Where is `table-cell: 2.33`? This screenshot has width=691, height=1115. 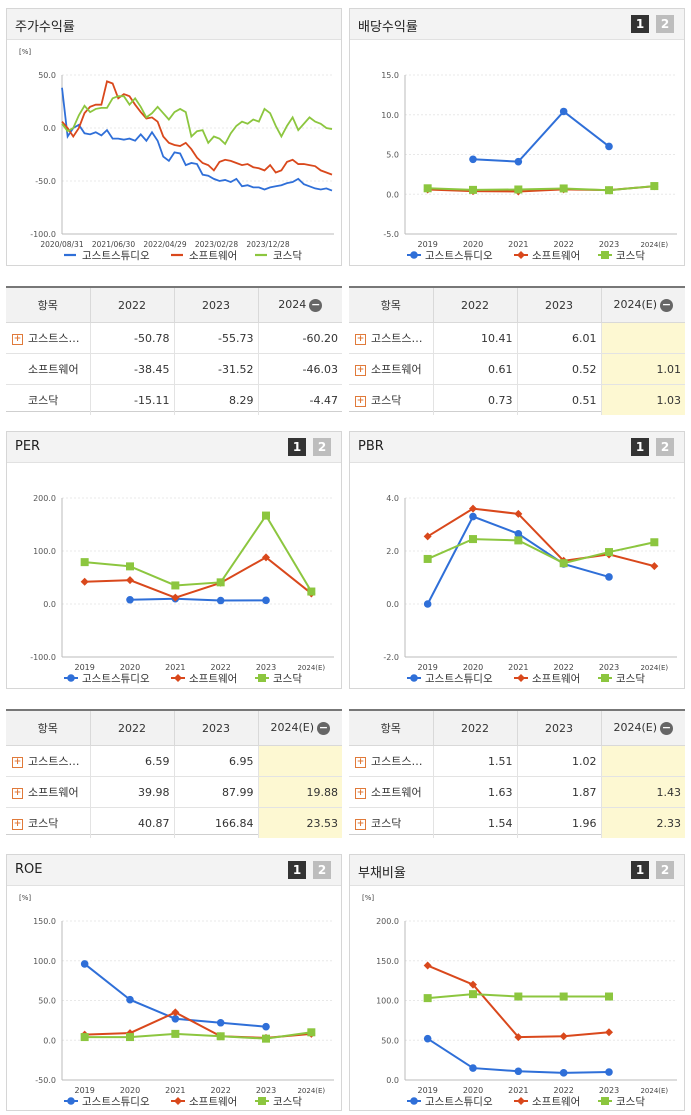
table-cell: 2.33 is located at coordinates (643, 822).